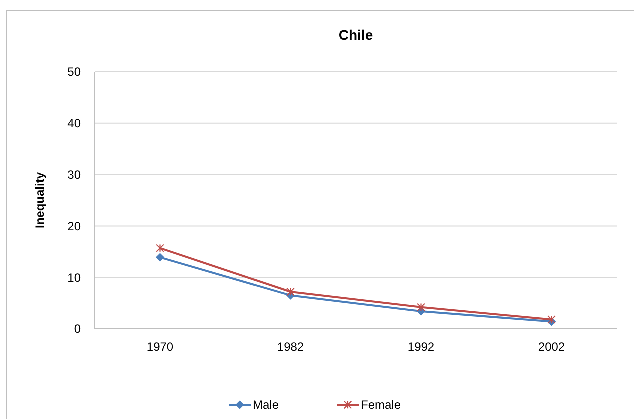 This screenshot has width=634, height=419. What do you see at coordinates (290, 347) in the screenshot?
I see `x-tick-label: 1982` at bounding box center [290, 347].